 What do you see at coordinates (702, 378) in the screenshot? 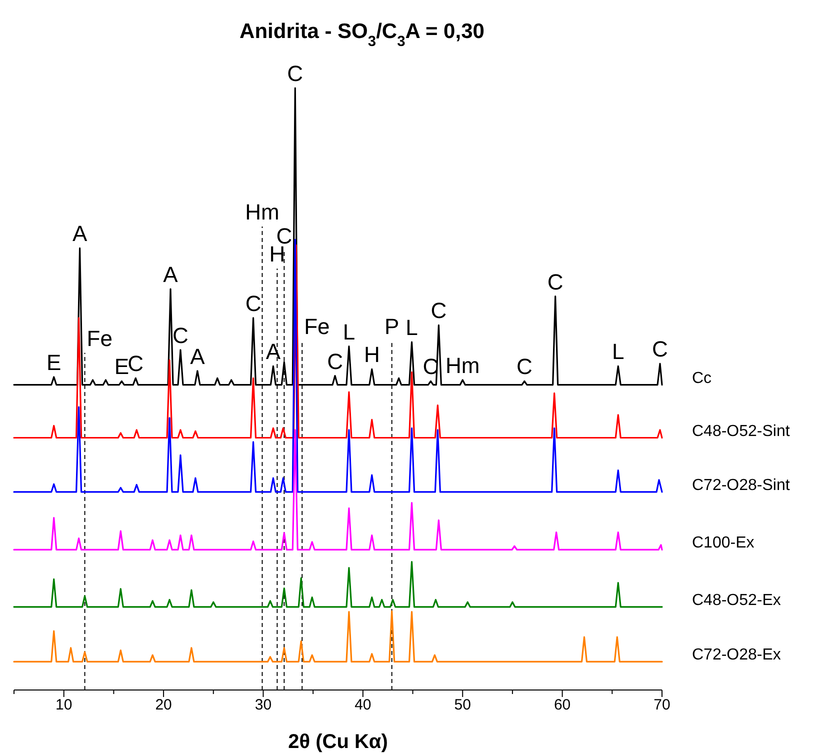
I see `series-label: Cc` at bounding box center [702, 378].